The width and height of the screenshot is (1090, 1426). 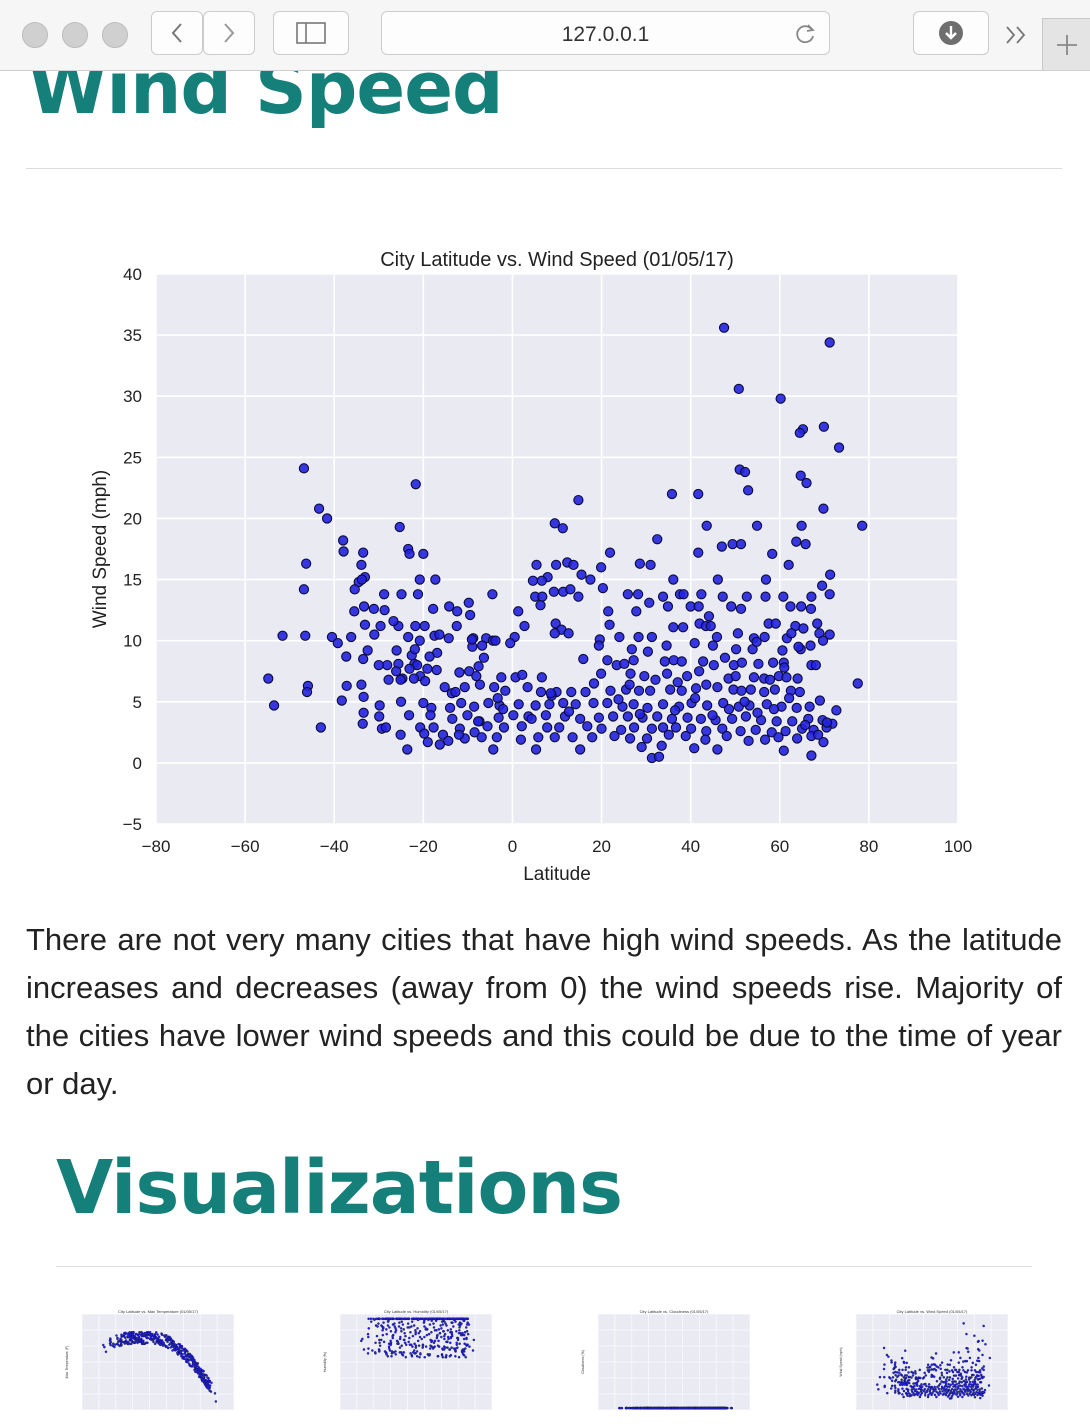 I want to click on back-button, so click(x=177, y=33).